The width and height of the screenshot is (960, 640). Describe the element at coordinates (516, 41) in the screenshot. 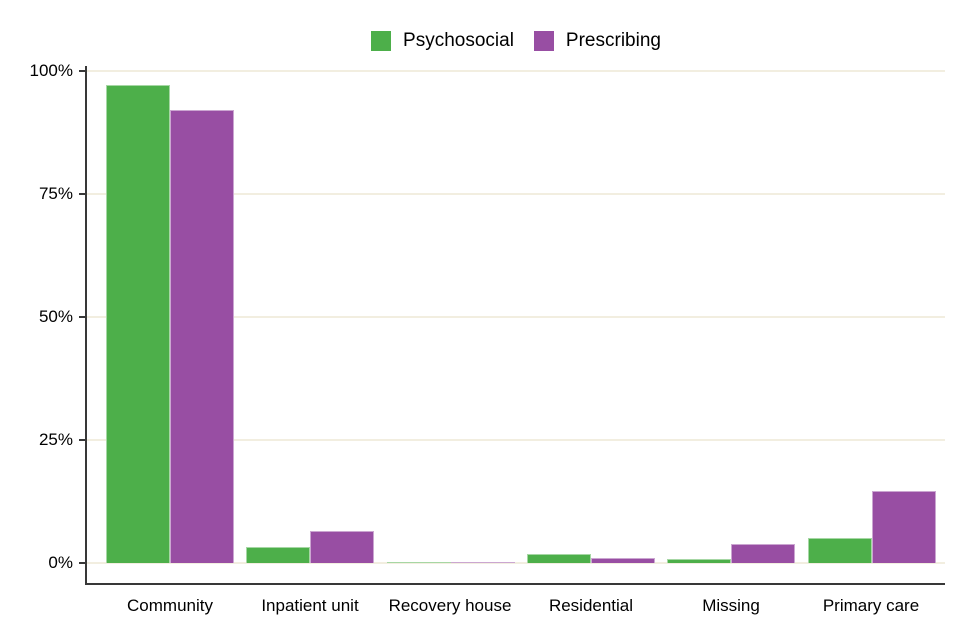

I see `legend: Psychosocial Prescribing` at that location.